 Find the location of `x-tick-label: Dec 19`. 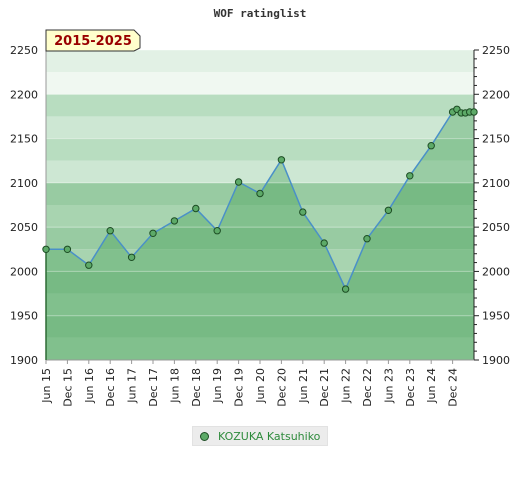

x-tick-label: Dec 19 is located at coordinates (239, 387).